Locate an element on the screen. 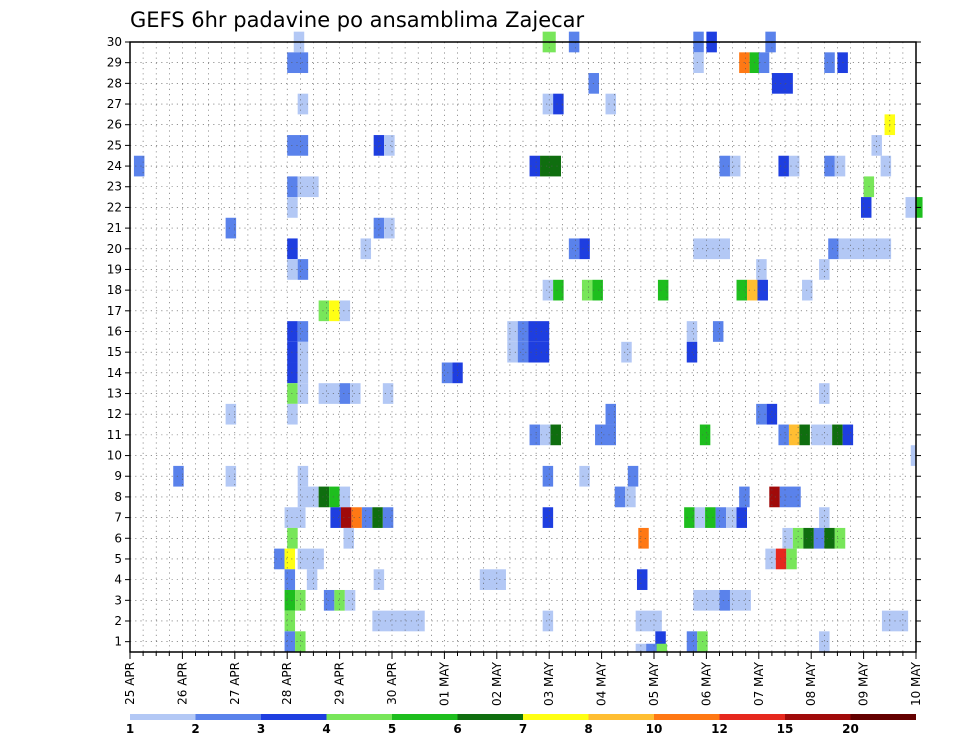 Image resolution: width=960 pixels, height=742 pixels. y-tick-label-18: 18 is located at coordinates (114, 290).